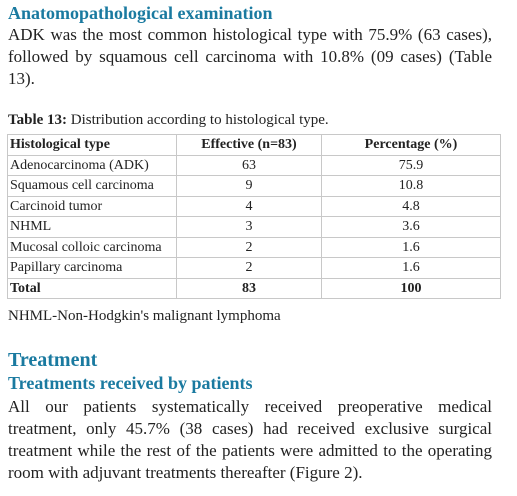 This screenshot has width=517, height=496. What do you see at coordinates (92, 145) in the screenshot?
I see `header-cell: Histological type` at bounding box center [92, 145].